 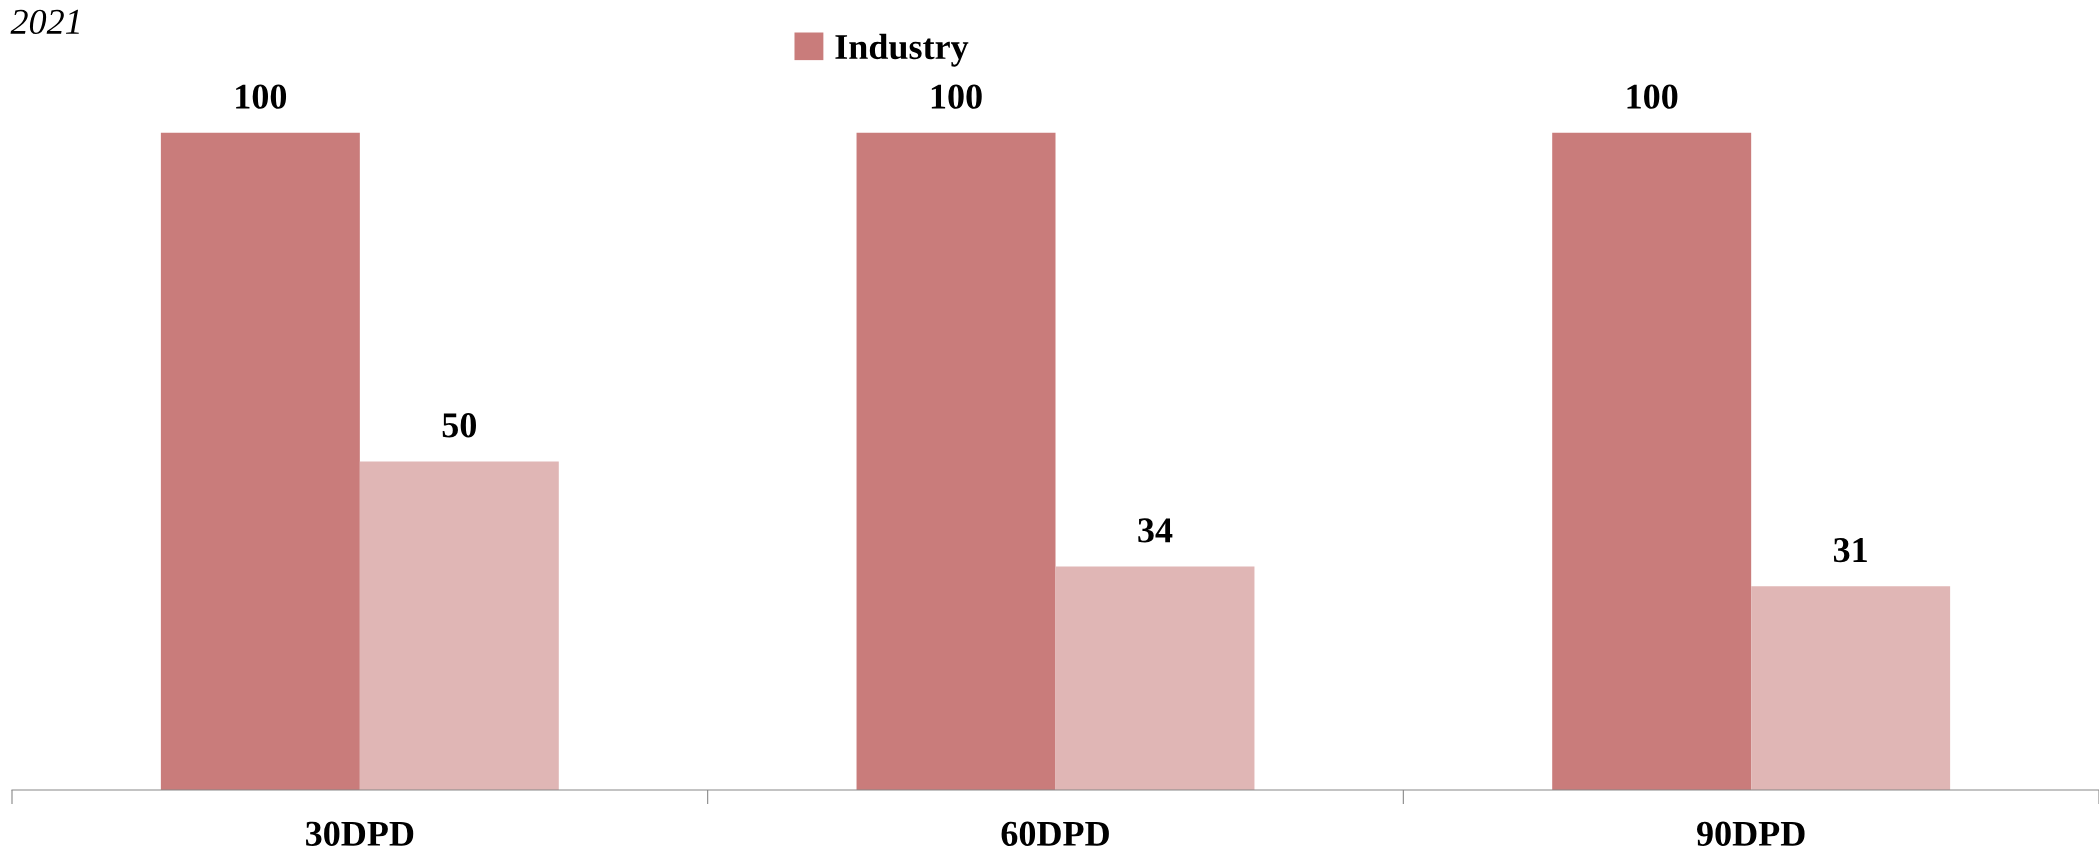 I want to click on x-tick-label: 60DPD, so click(x=1055, y=833).